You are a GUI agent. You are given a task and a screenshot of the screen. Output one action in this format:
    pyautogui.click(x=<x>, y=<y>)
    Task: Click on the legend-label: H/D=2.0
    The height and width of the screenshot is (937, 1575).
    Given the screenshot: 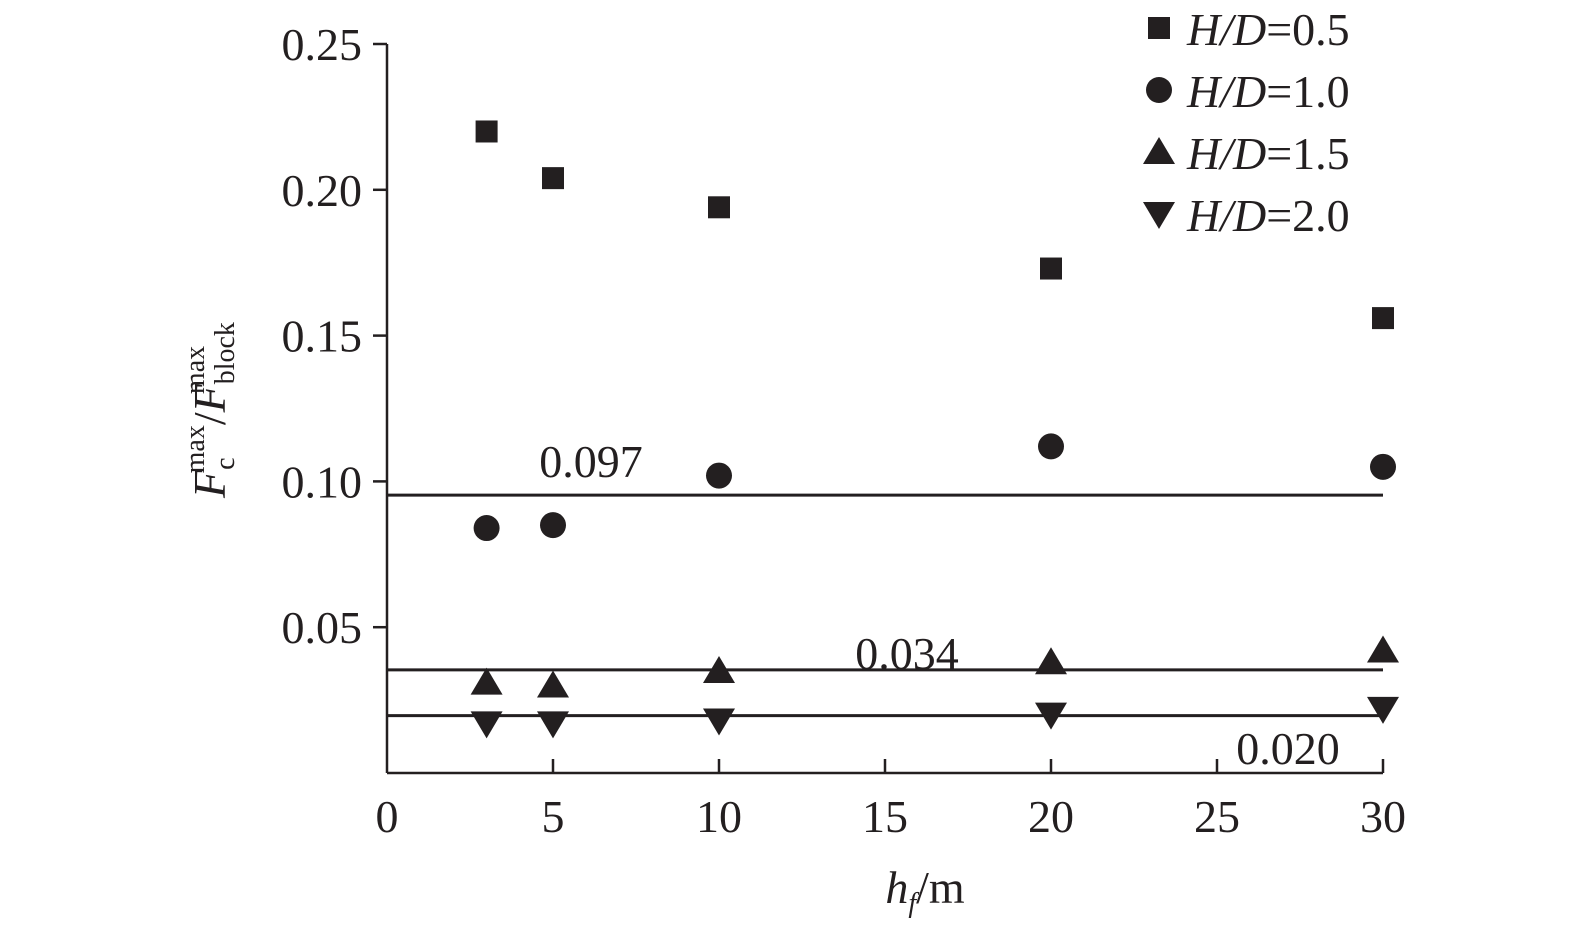 What is the action you would take?
    pyautogui.click(x=1268, y=215)
    